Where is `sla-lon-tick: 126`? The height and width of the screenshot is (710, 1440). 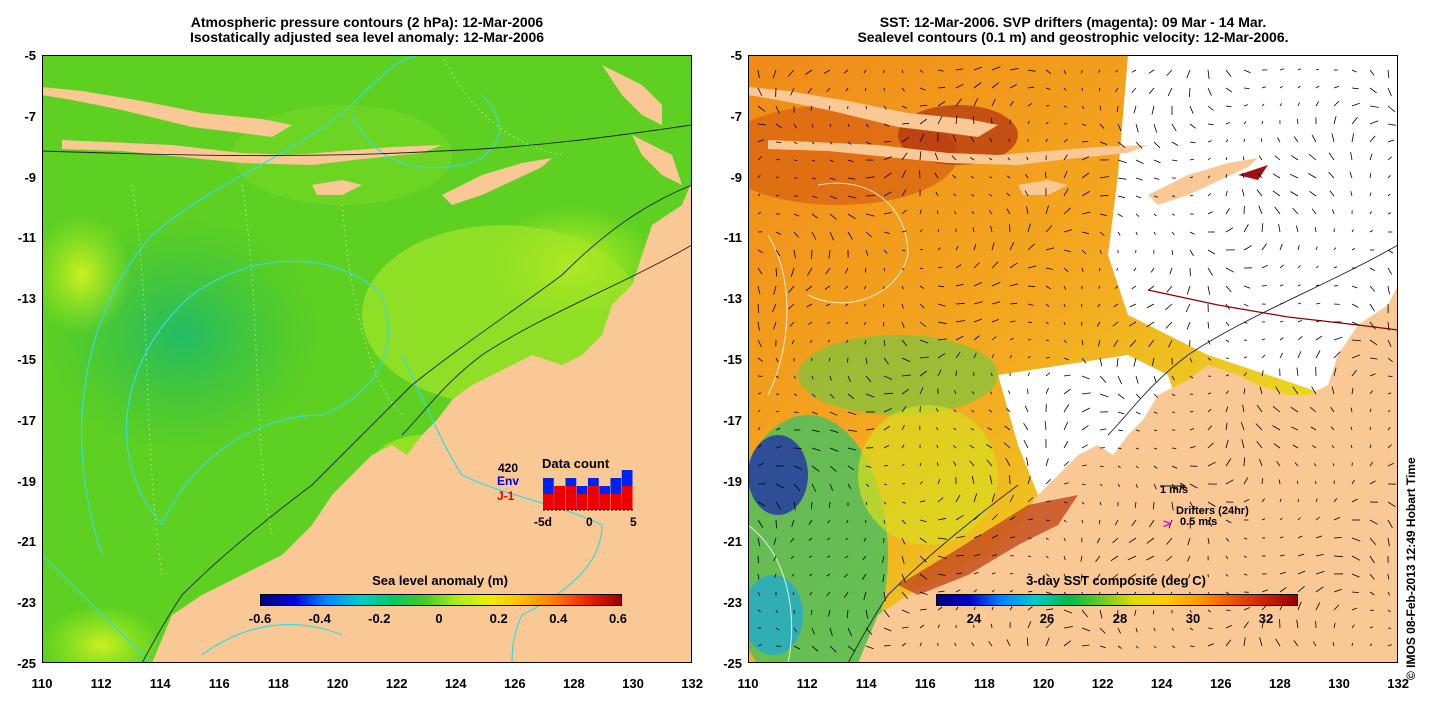
sla-lon-tick: 126 is located at coordinates (514, 683).